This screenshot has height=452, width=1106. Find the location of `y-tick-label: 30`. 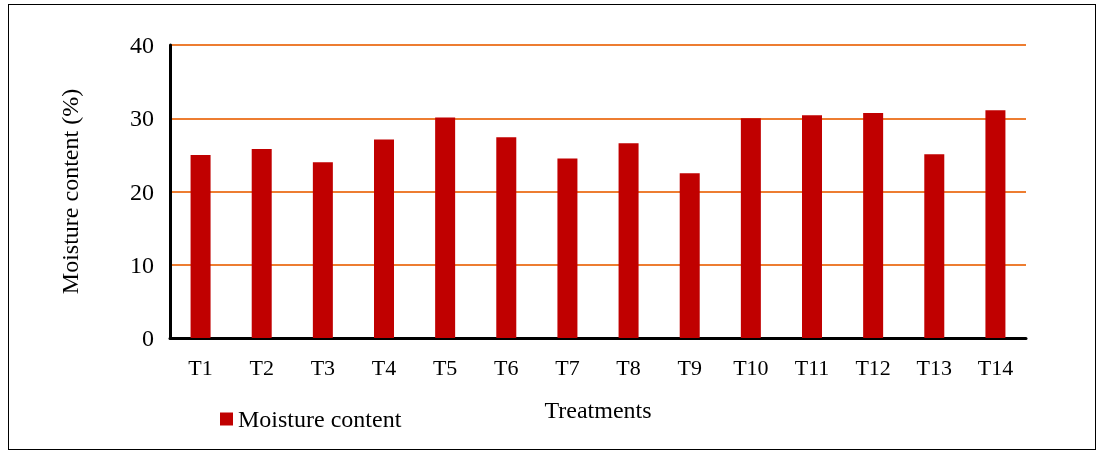

y-tick-label: 30 is located at coordinates (142, 118).